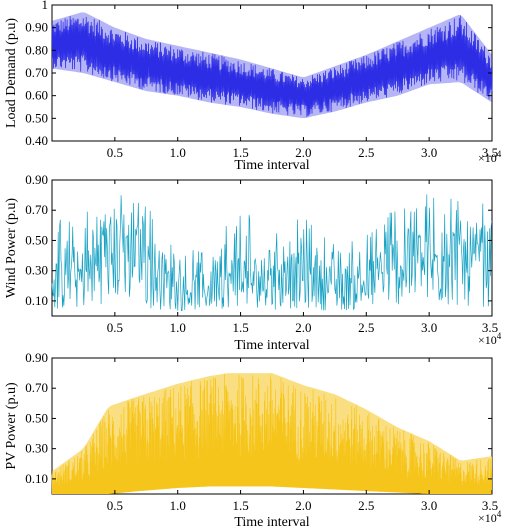  I want to click on y-tick-label: 0.60, so click(36, 95).